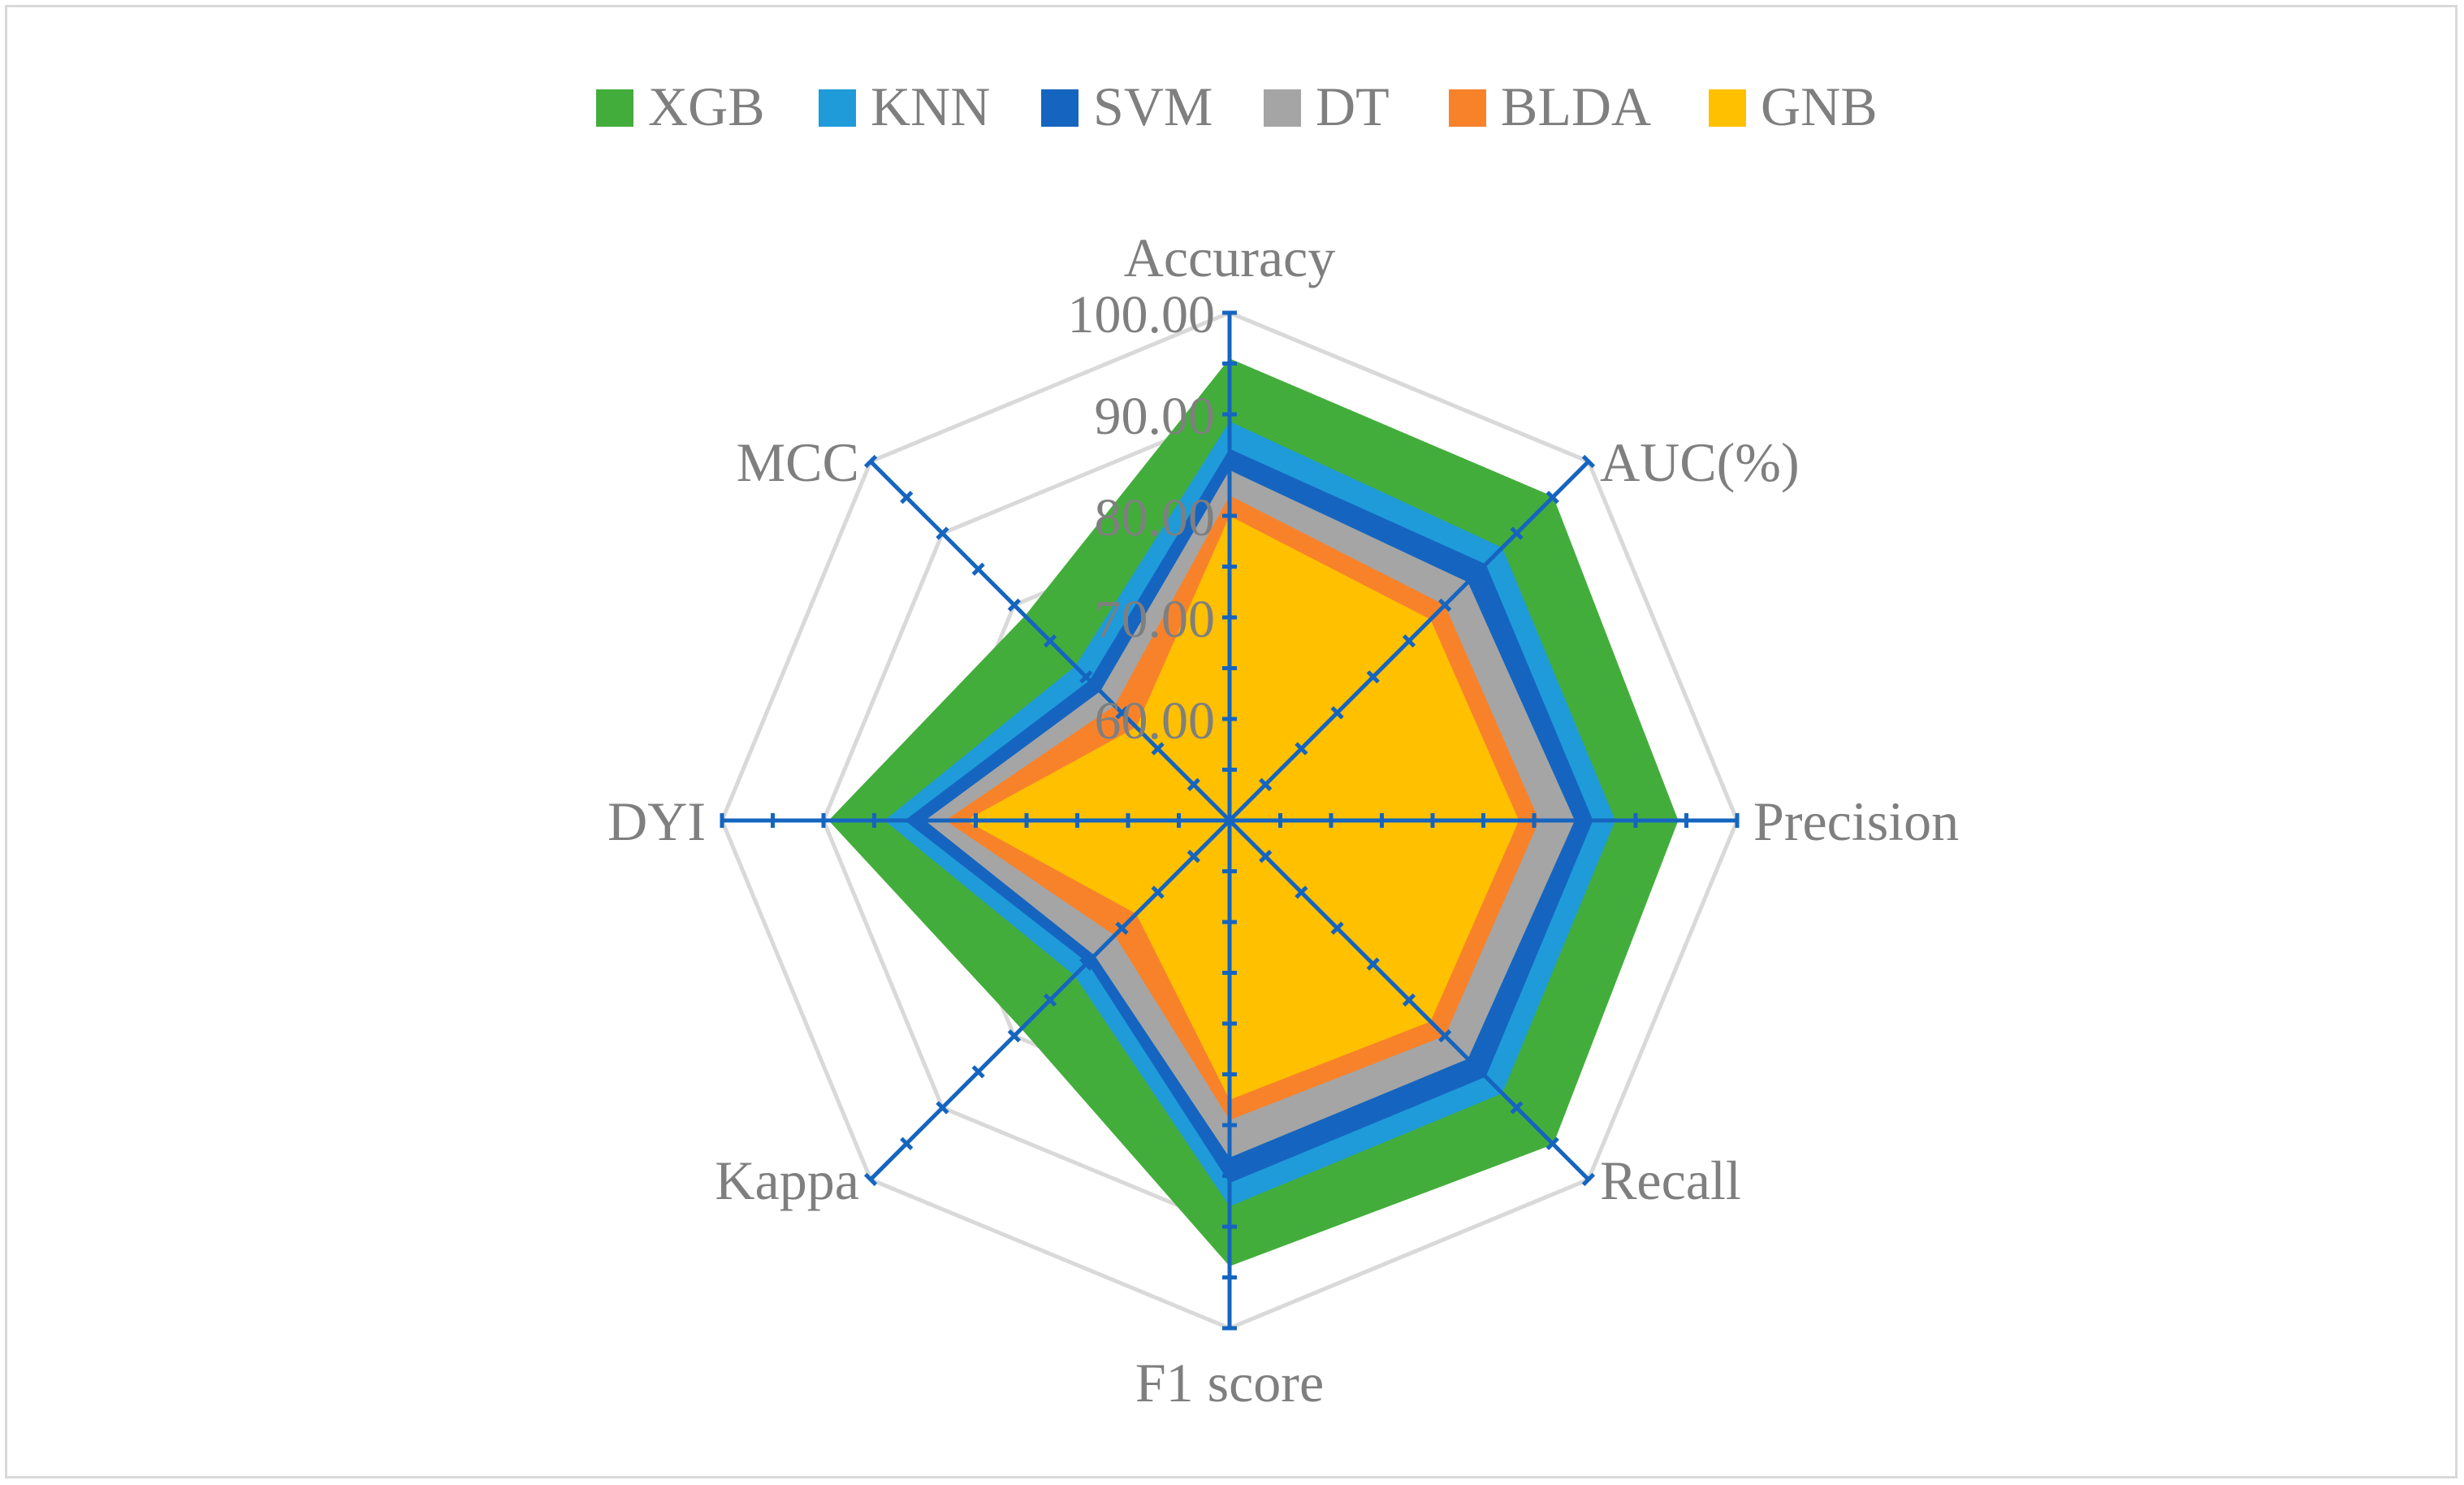 Image resolution: width=2464 pixels, height=1485 pixels. What do you see at coordinates (614, 108) in the screenshot?
I see `legend-swatch-xgb` at bounding box center [614, 108].